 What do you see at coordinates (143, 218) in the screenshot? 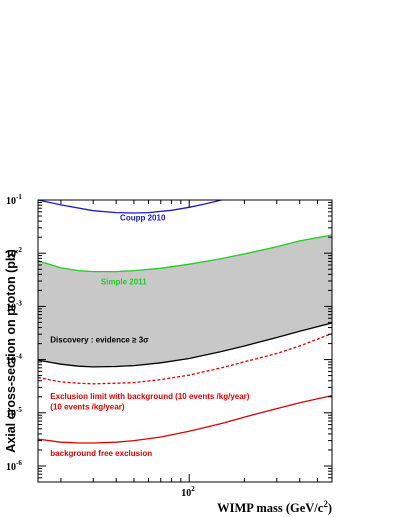
I see `coupp-label: Coupp 2010` at bounding box center [143, 218].